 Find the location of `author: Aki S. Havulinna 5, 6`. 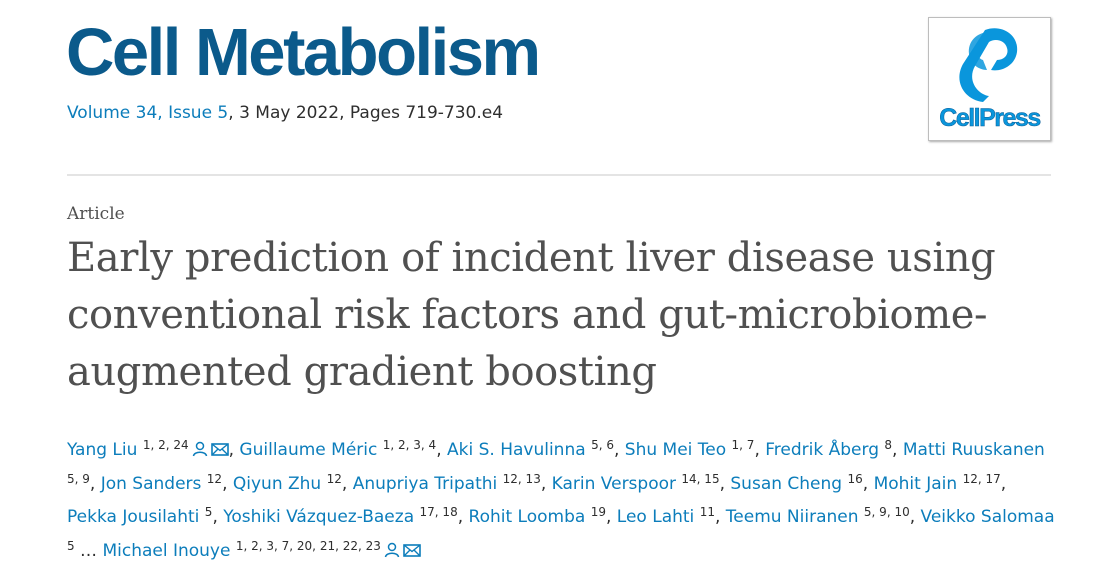

author: Aki S. Havulinna 5, 6 is located at coordinates (530, 449).